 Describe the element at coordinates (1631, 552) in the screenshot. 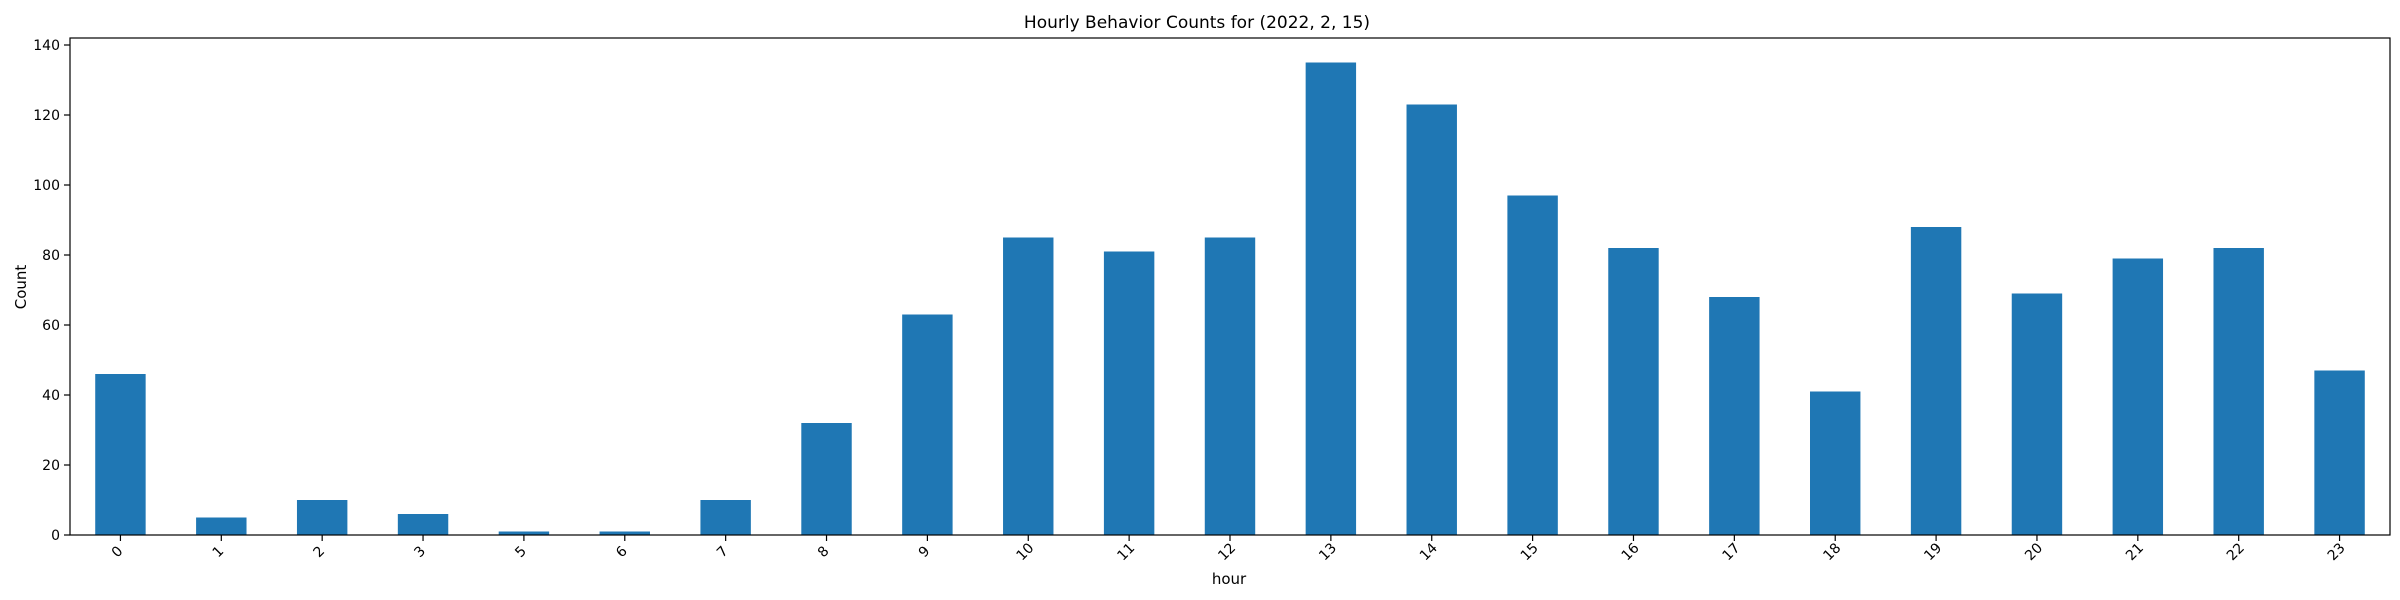

I see `x-tick-label: 16` at that location.